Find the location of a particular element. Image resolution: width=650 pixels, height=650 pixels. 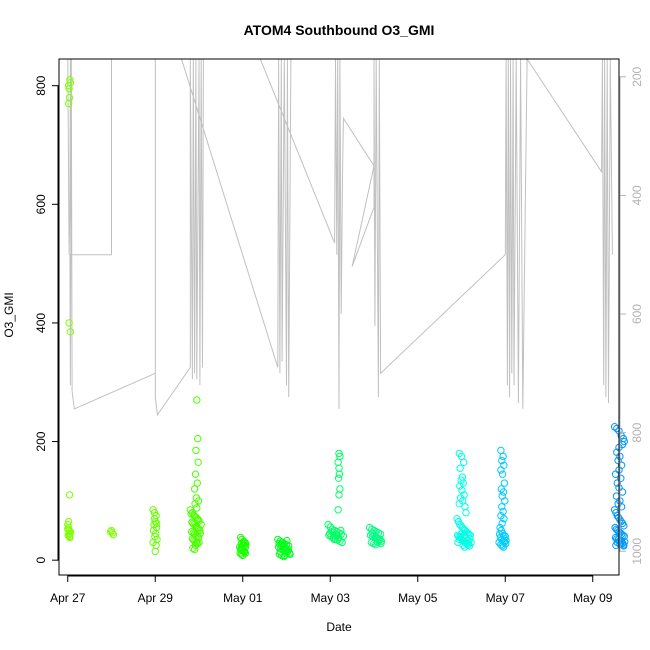

x-tick-label: May 07 is located at coordinates (506, 598).